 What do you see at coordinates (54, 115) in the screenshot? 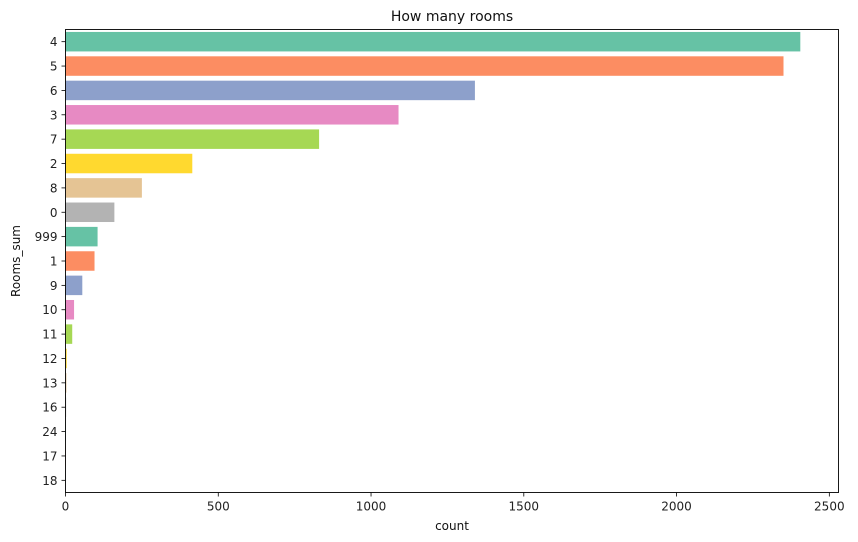
I see `y-tick-label: 3` at bounding box center [54, 115].